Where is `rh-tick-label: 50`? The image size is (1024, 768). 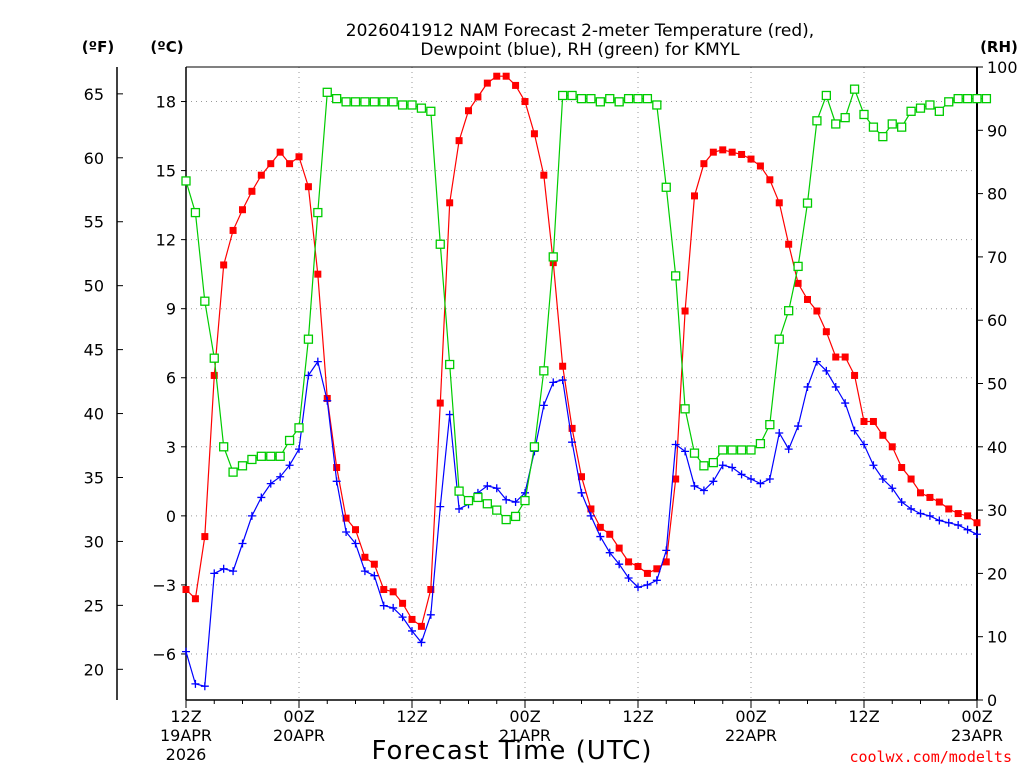 rh-tick-label: 50 is located at coordinates (997, 384).